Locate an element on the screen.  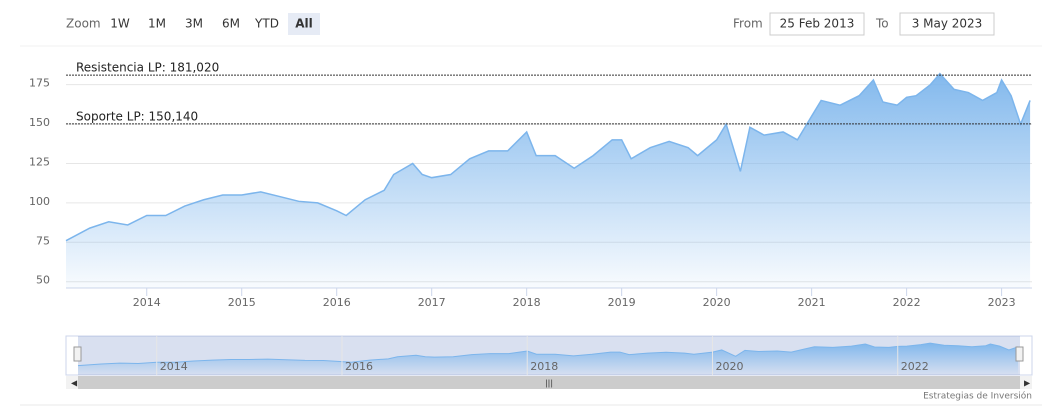
y-tick-label: 50 is located at coordinates (43, 280).